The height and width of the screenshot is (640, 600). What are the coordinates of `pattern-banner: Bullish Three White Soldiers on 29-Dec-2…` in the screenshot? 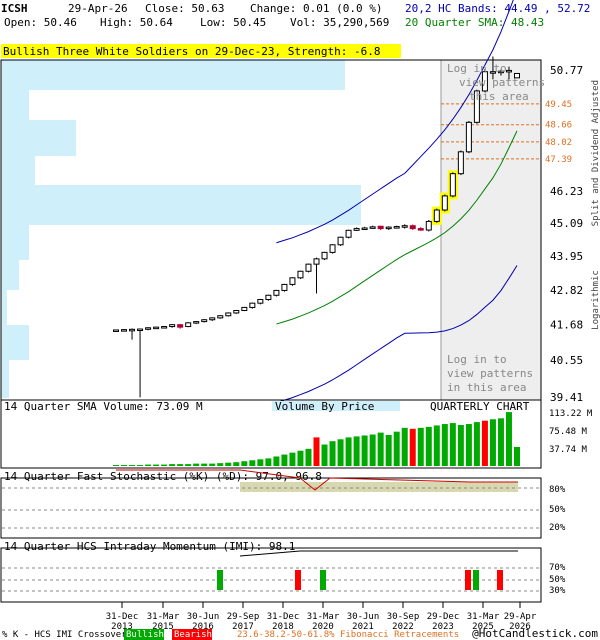 It's located at (192, 51).